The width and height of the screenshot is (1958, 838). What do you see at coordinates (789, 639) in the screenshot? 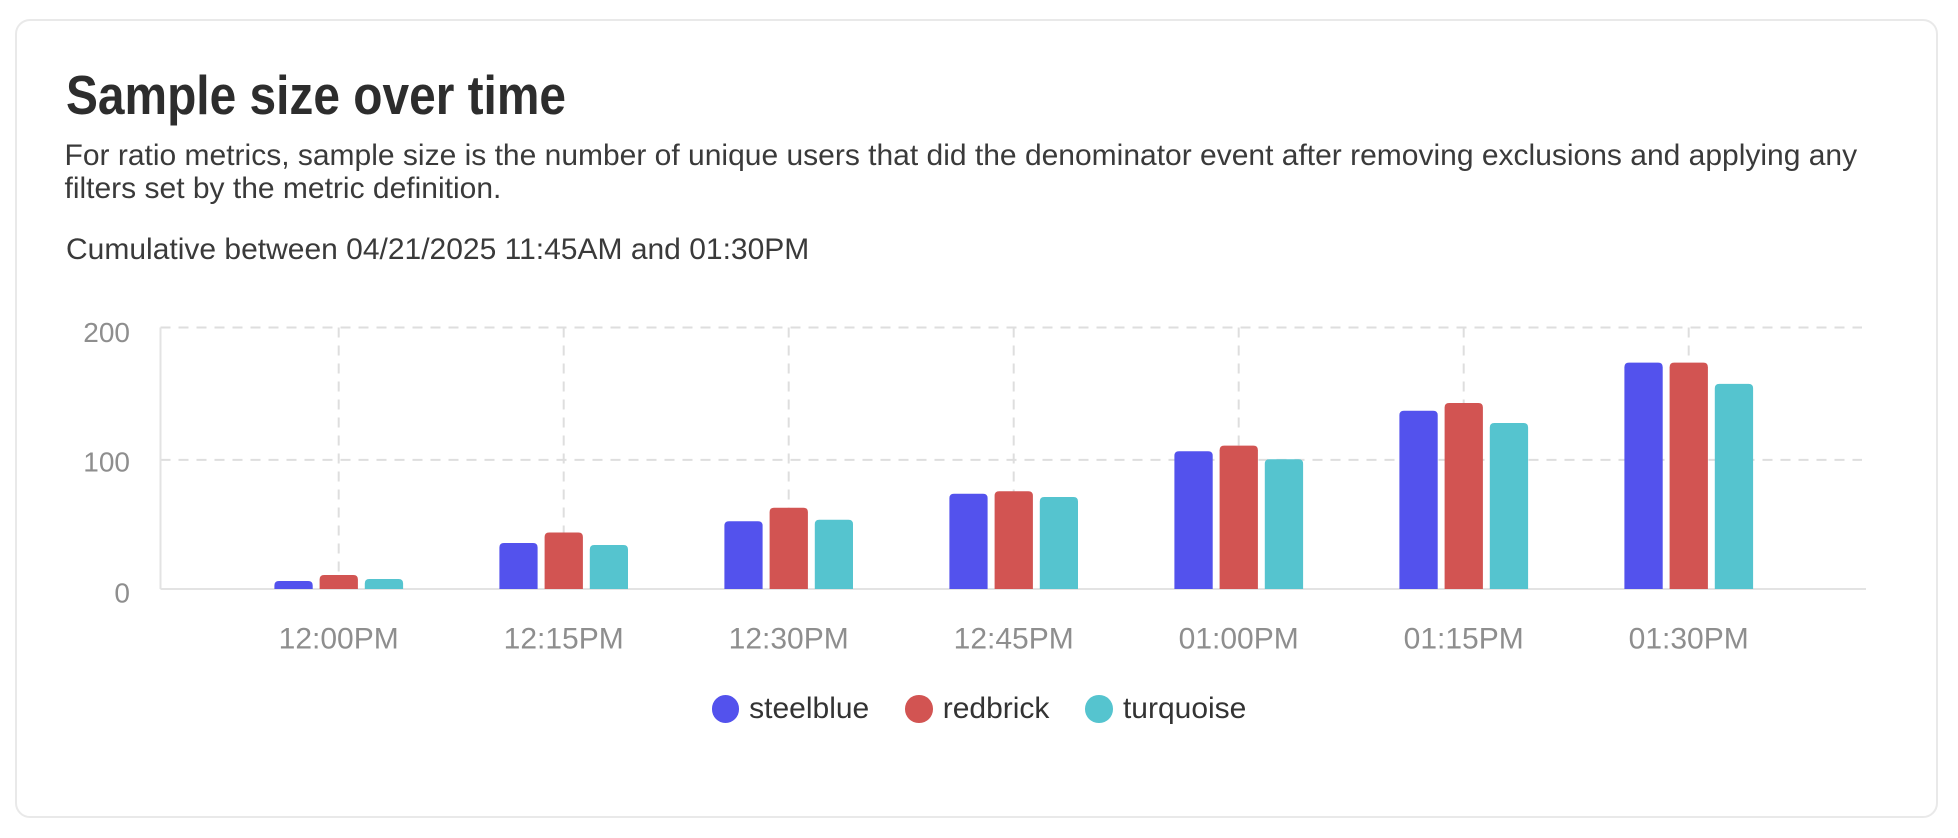
I see `svg-text: 12:30PM` at bounding box center [789, 639].